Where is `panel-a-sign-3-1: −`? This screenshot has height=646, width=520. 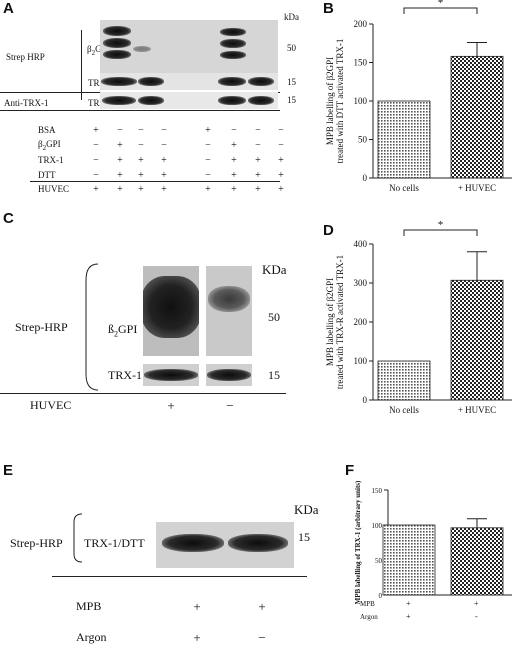 panel-a-sign-3-1: − is located at coordinates (96, 160).